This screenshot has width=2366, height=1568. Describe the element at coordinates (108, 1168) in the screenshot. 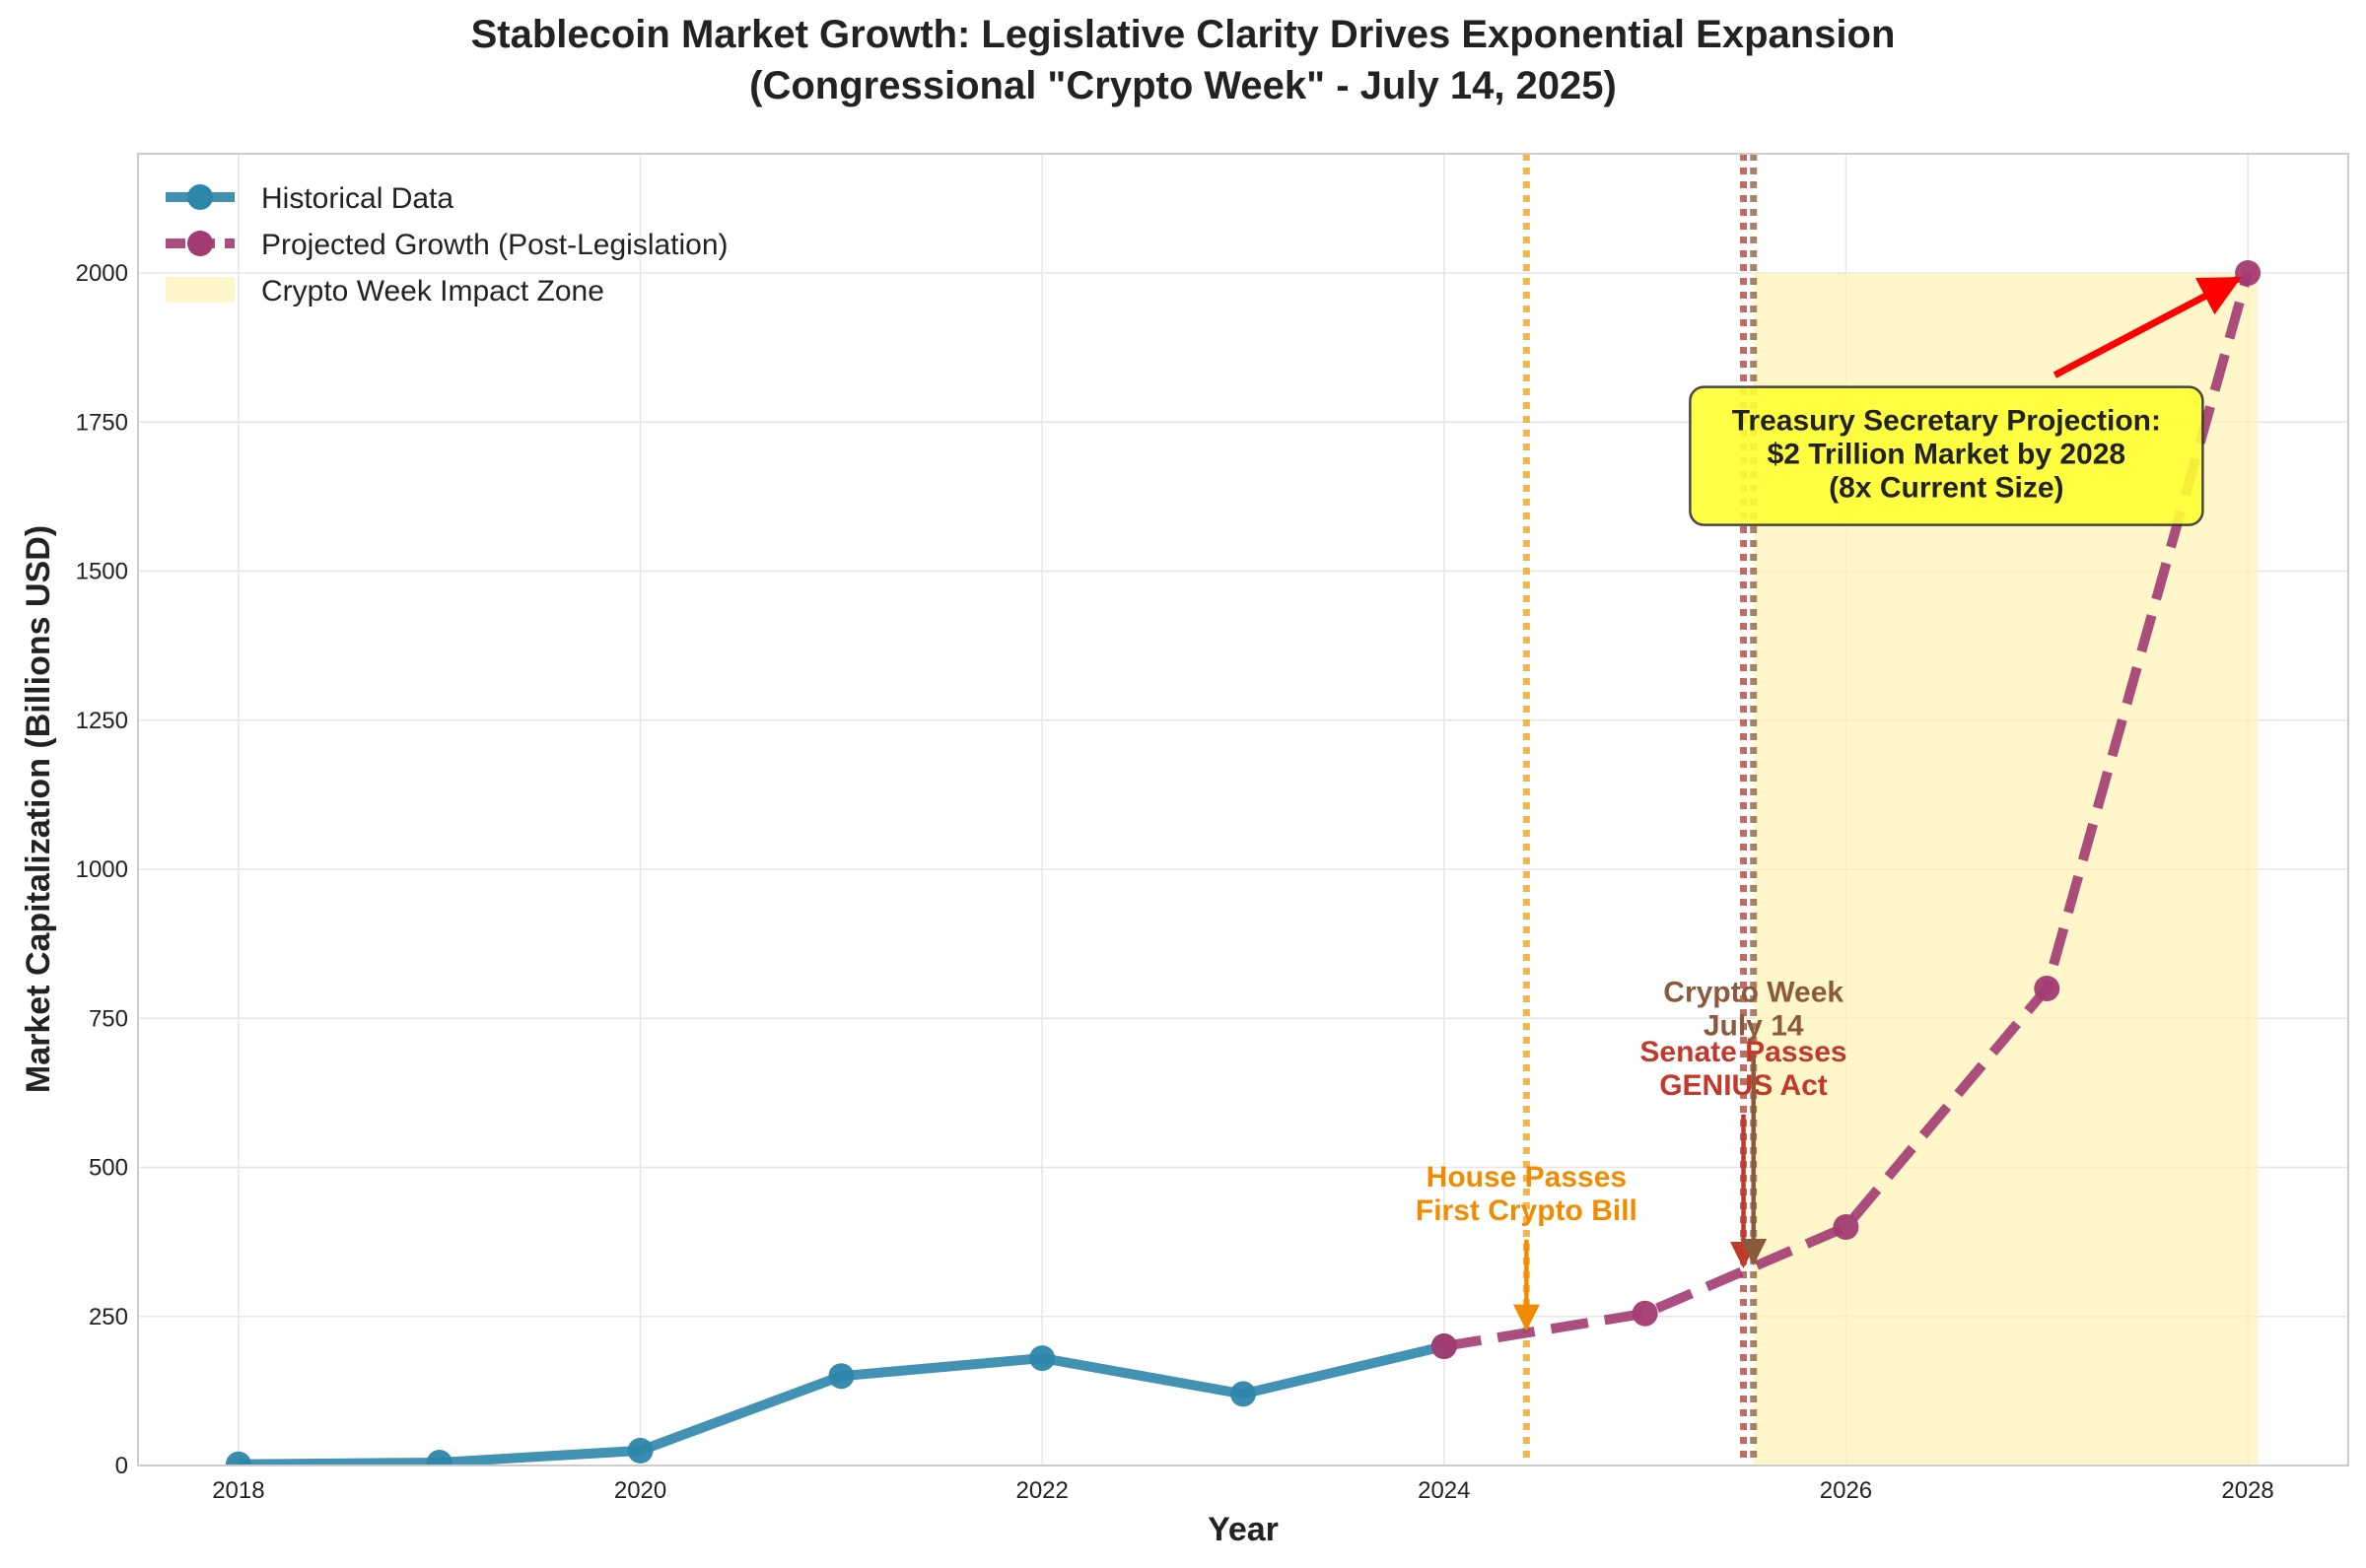

I see `y-tick-label: 500` at that location.